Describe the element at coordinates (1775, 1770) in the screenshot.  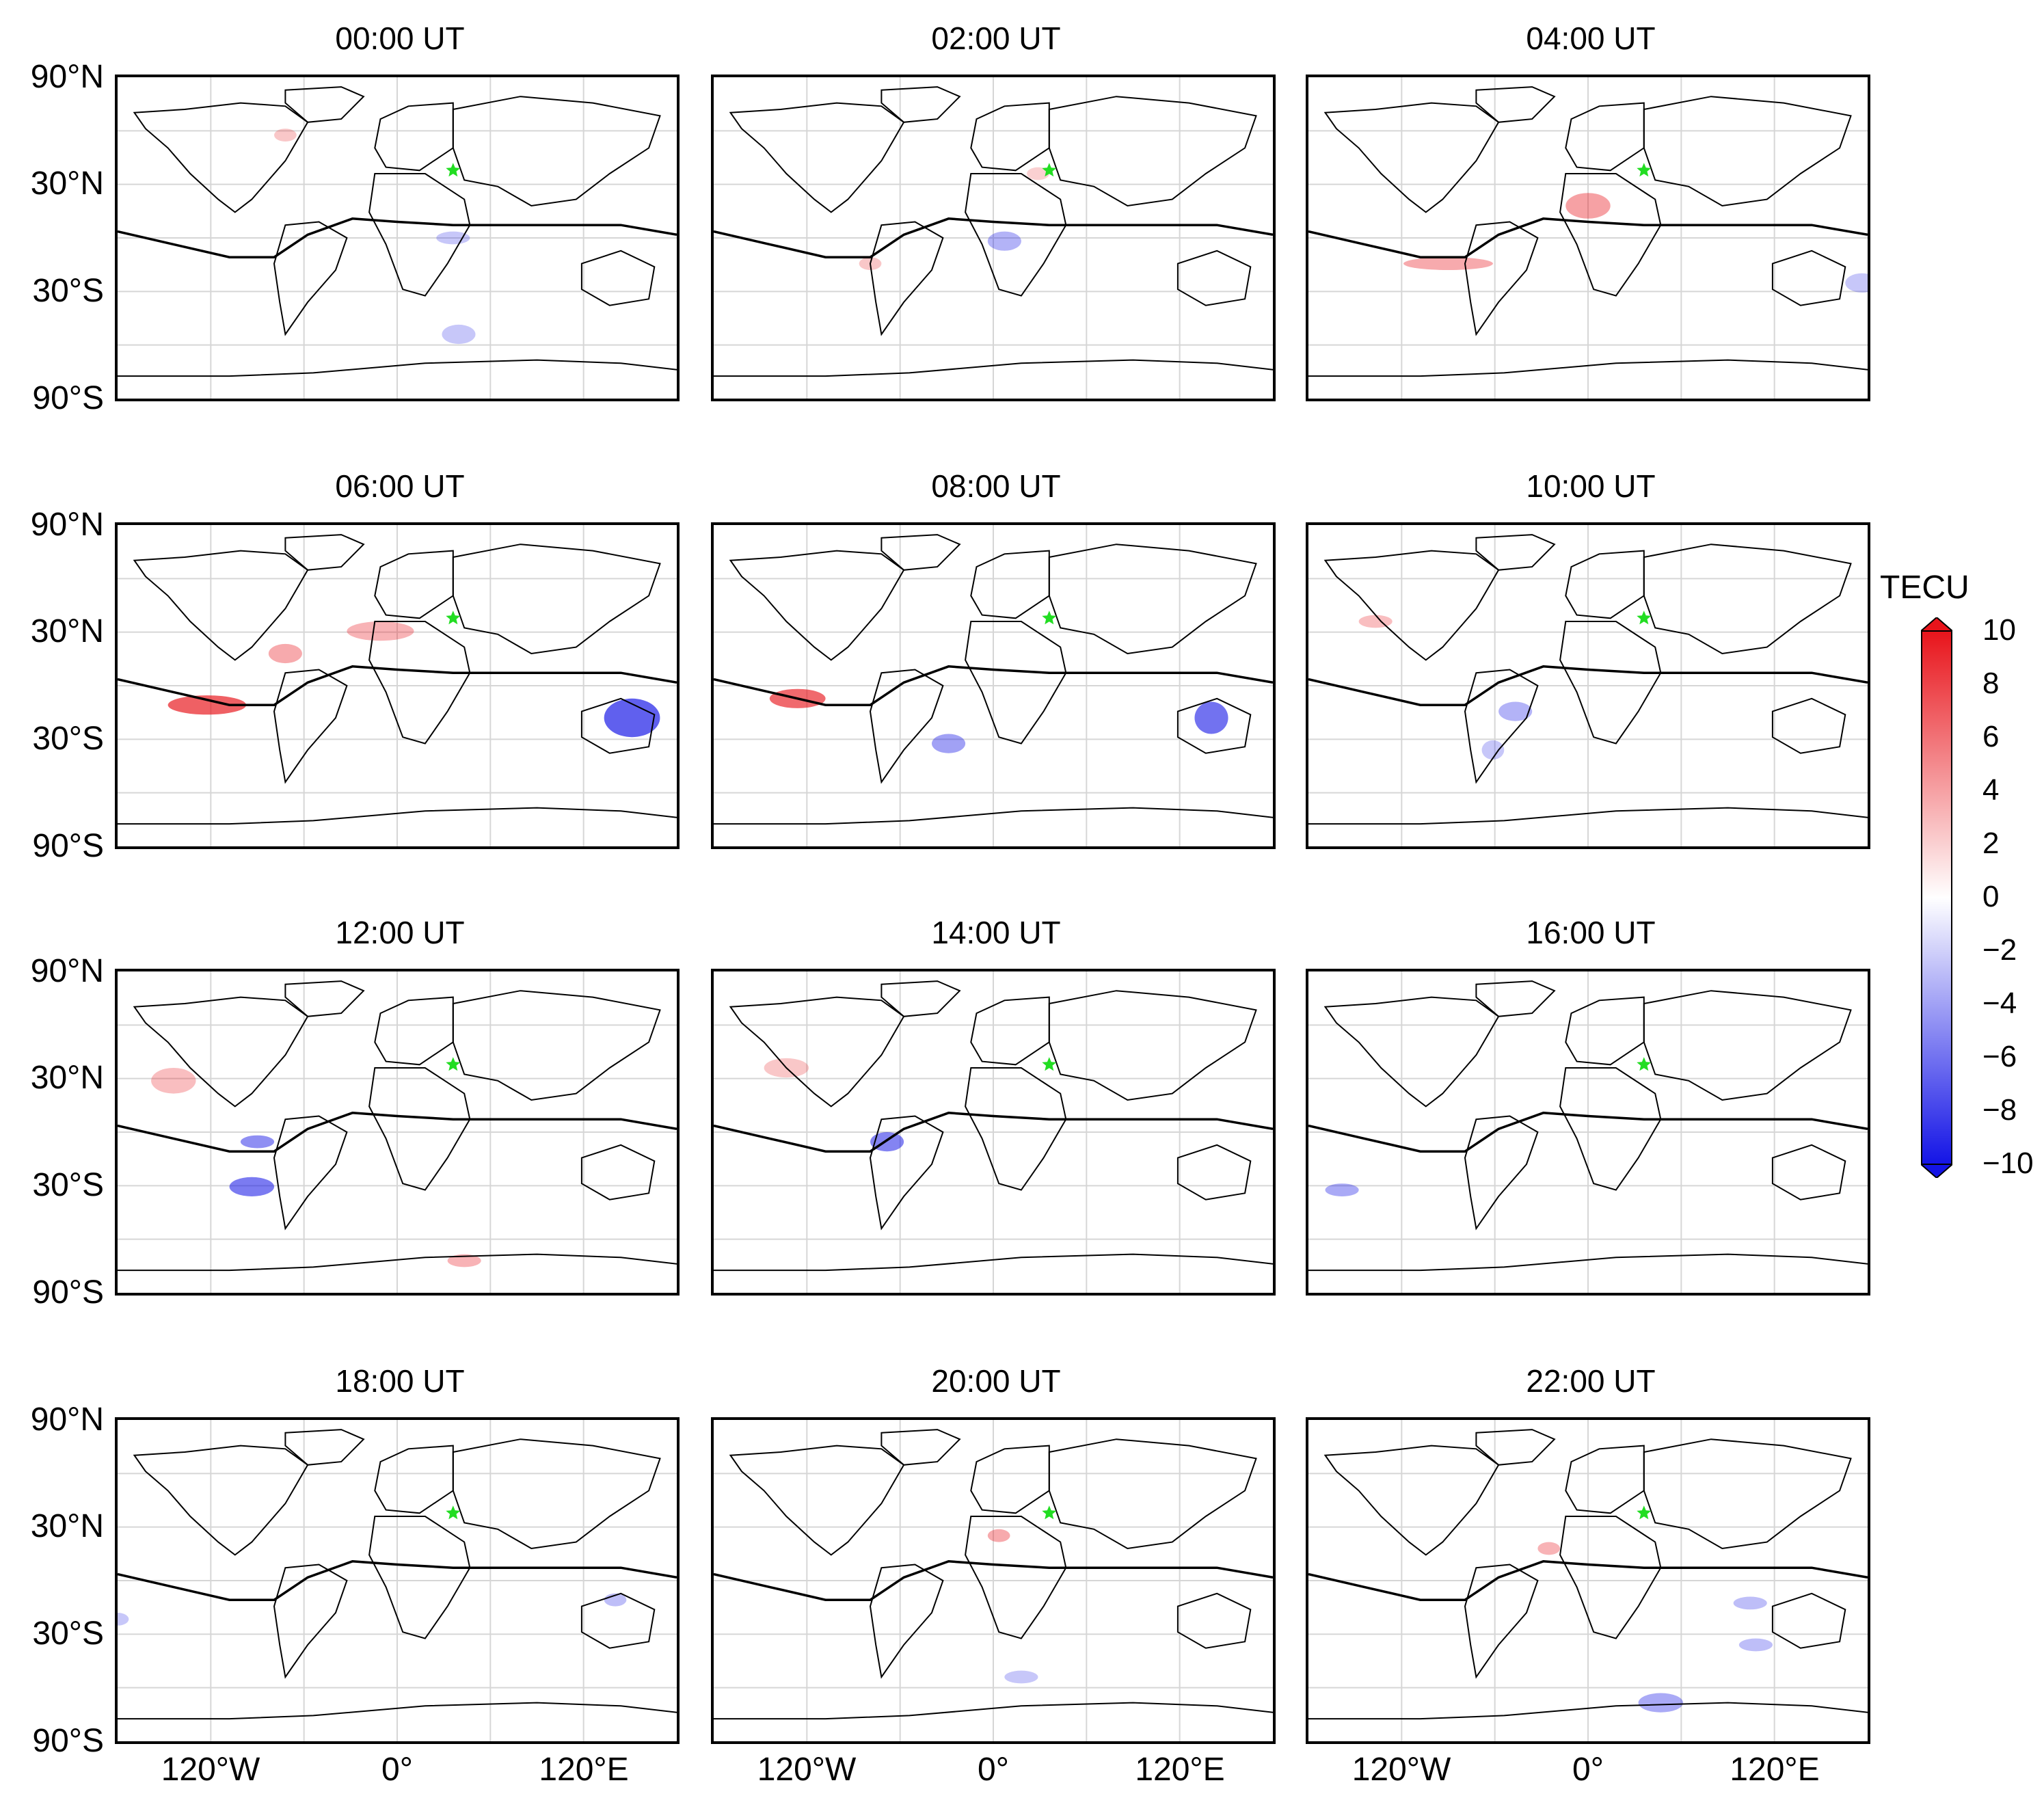
I see `lon-tick-label: 120°E` at that location.